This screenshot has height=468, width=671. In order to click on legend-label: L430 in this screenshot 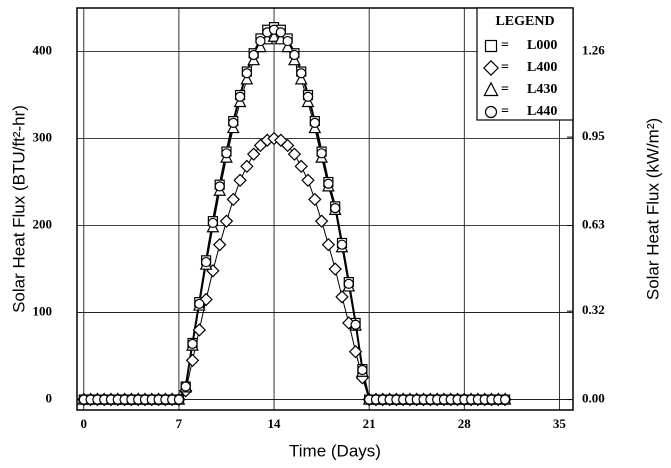, I will do `click(542, 89)`.